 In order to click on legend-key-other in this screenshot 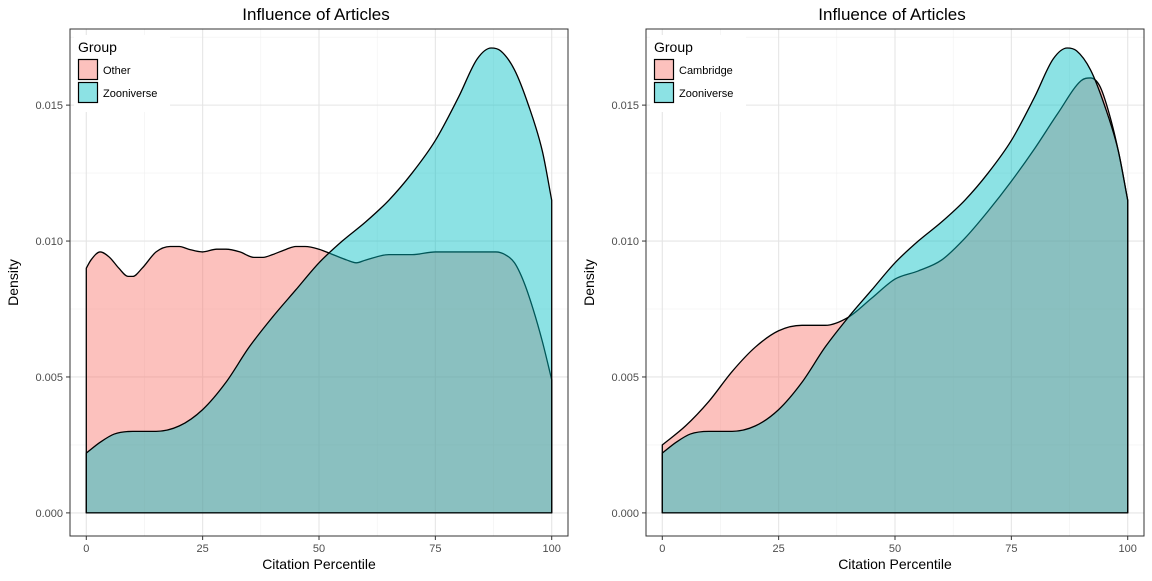, I will do `click(88, 69)`.